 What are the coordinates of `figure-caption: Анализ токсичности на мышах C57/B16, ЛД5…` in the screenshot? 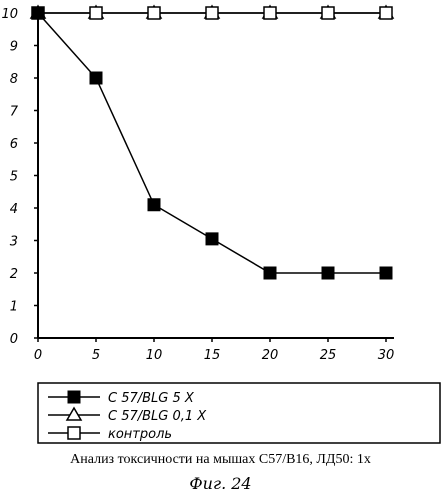 It's located at (220, 460).